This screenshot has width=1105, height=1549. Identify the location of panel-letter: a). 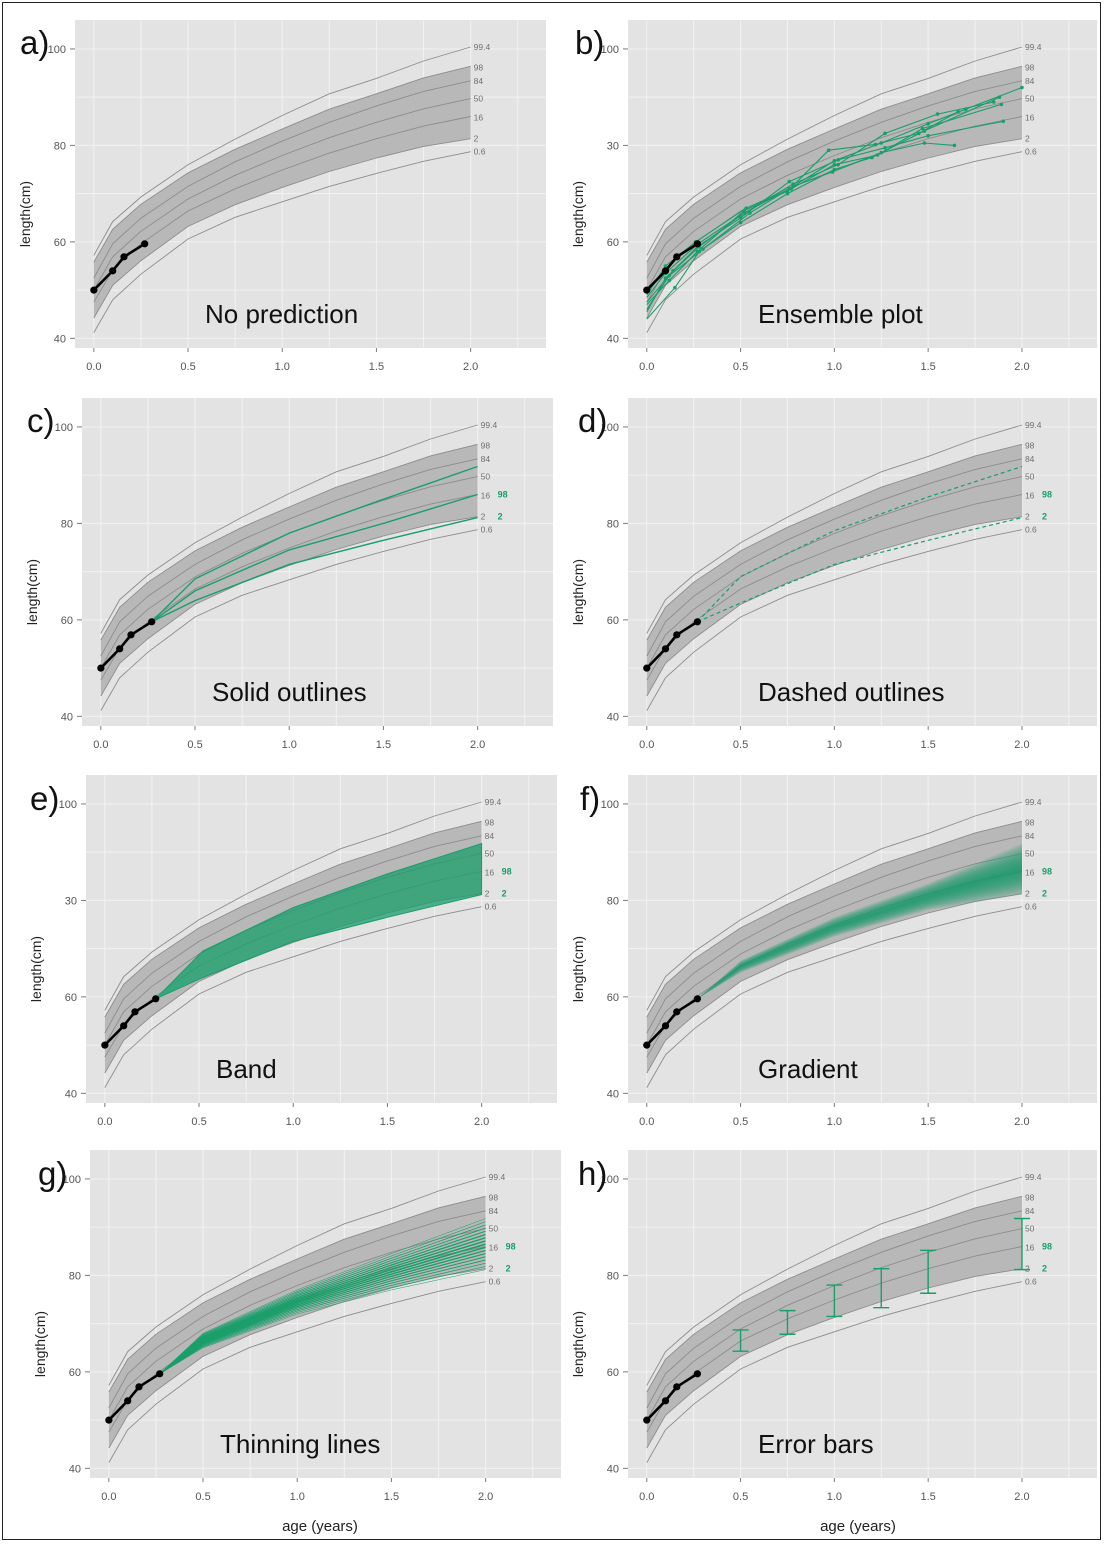
(34, 42).